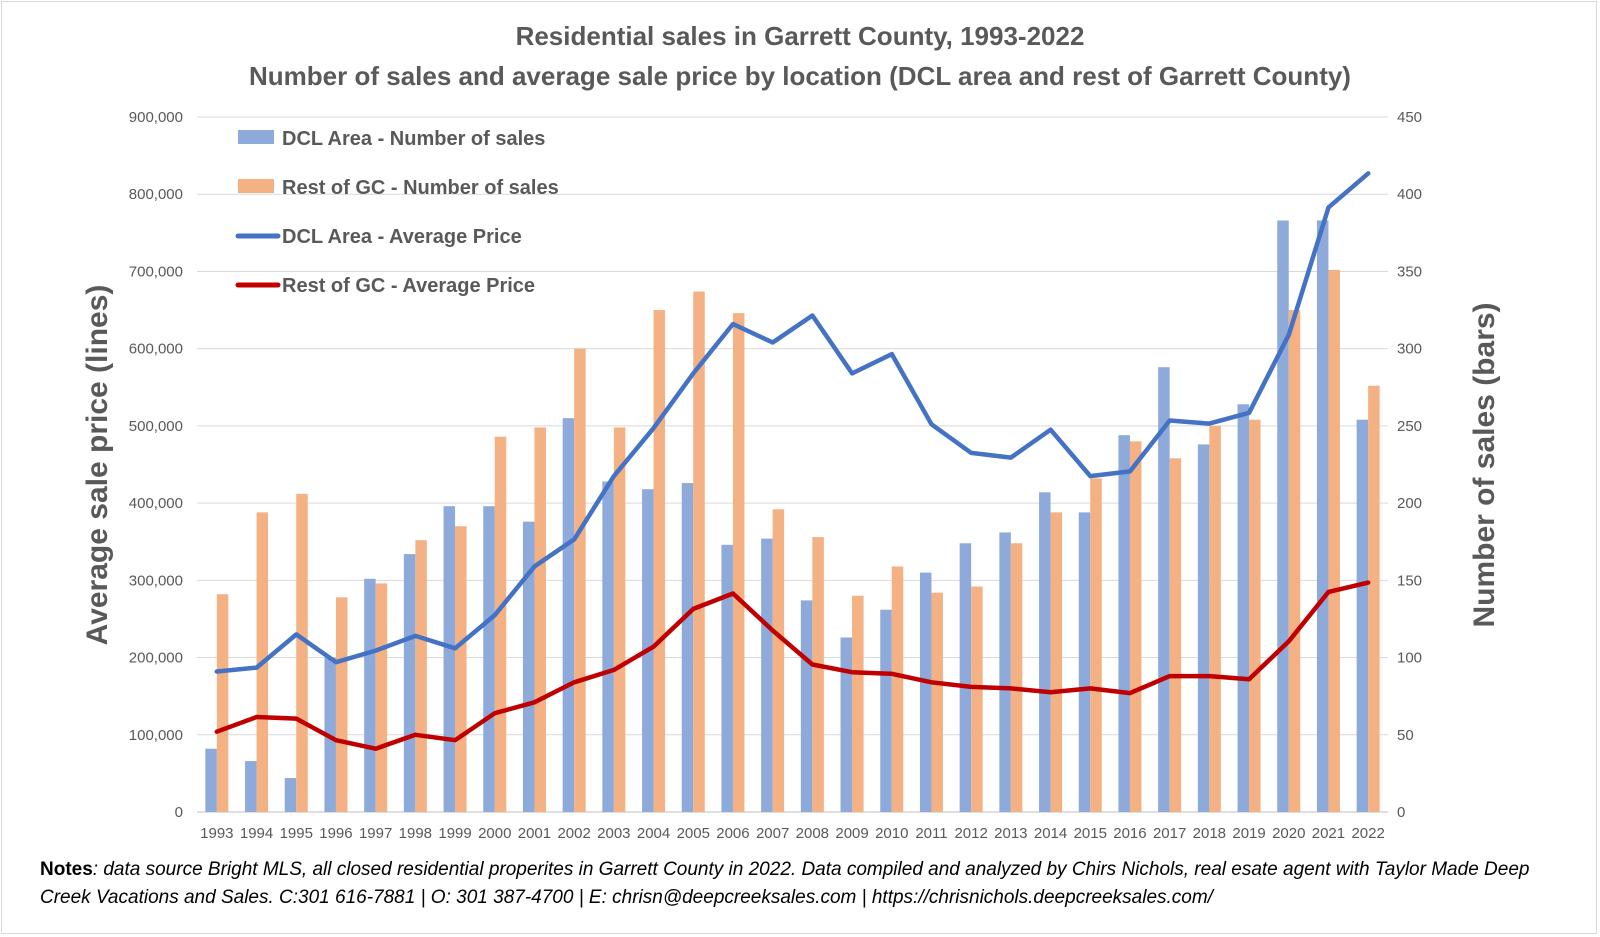 This screenshot has height=937, width=1600. I want to click on x-tick-label: 2013, so click(1010, 833).